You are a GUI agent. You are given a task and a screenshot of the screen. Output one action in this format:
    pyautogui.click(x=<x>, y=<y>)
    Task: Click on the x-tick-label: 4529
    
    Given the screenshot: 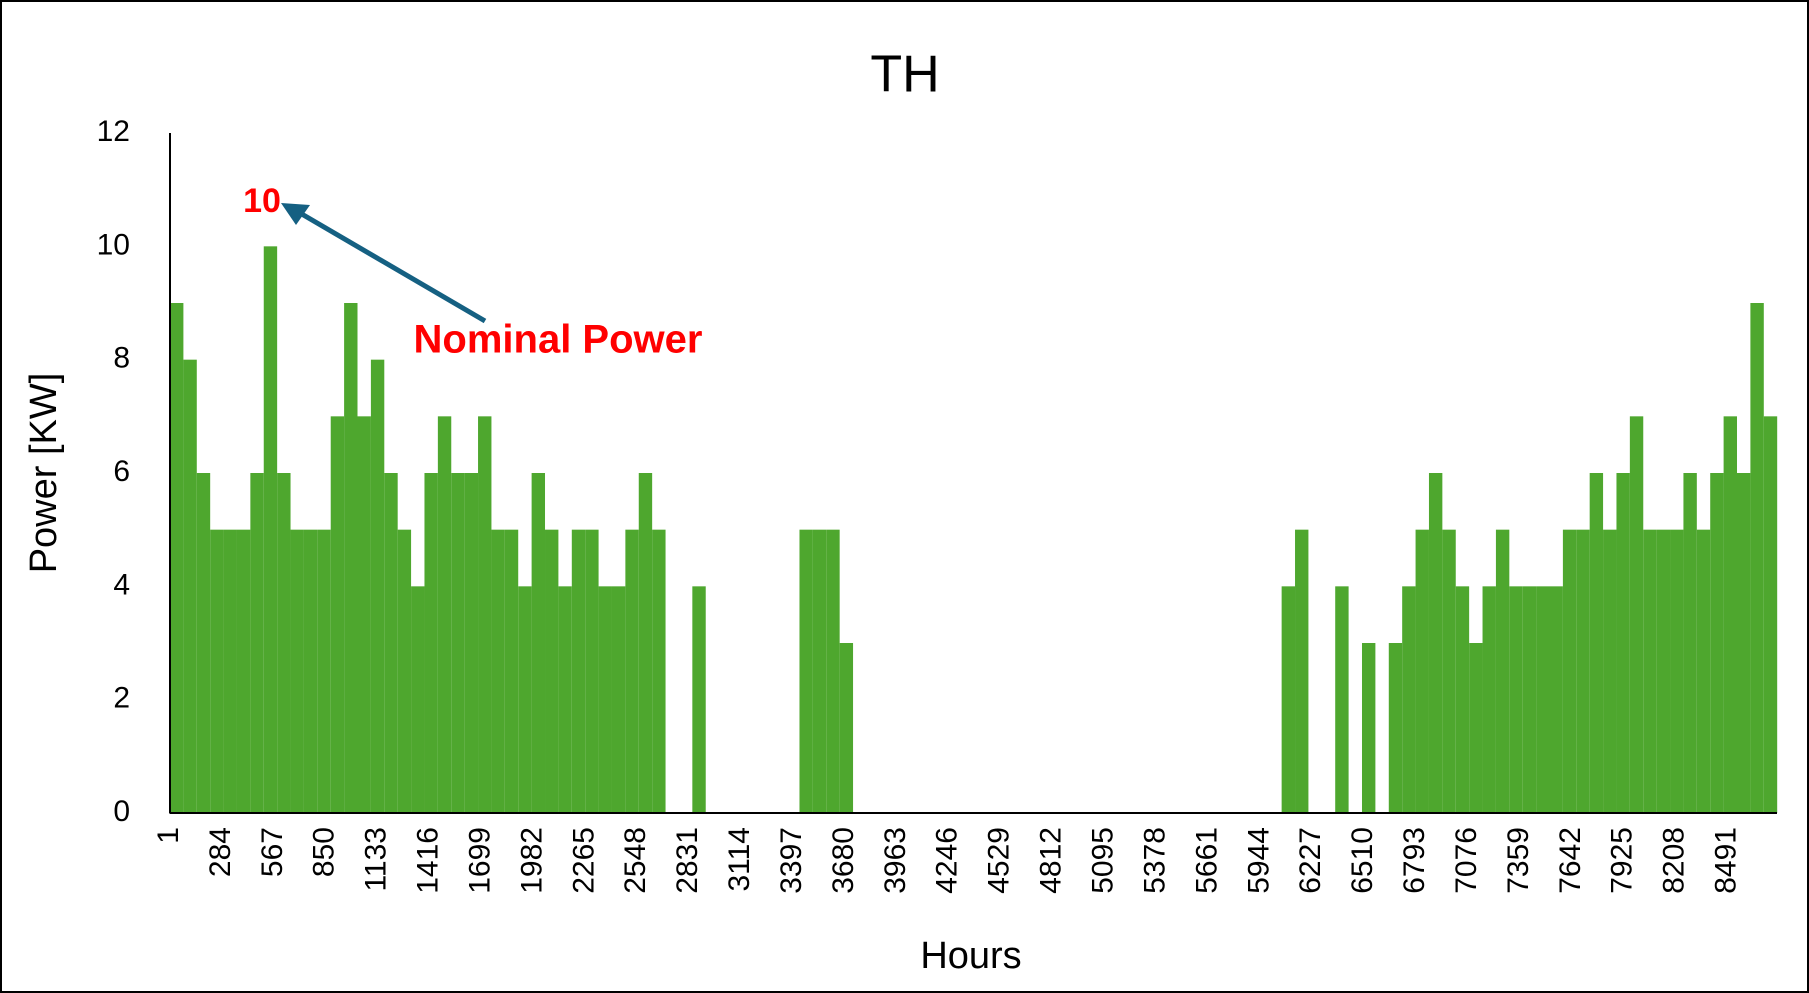 What is the action you would take?
    pyautogui.click(x=999, y=860)
    